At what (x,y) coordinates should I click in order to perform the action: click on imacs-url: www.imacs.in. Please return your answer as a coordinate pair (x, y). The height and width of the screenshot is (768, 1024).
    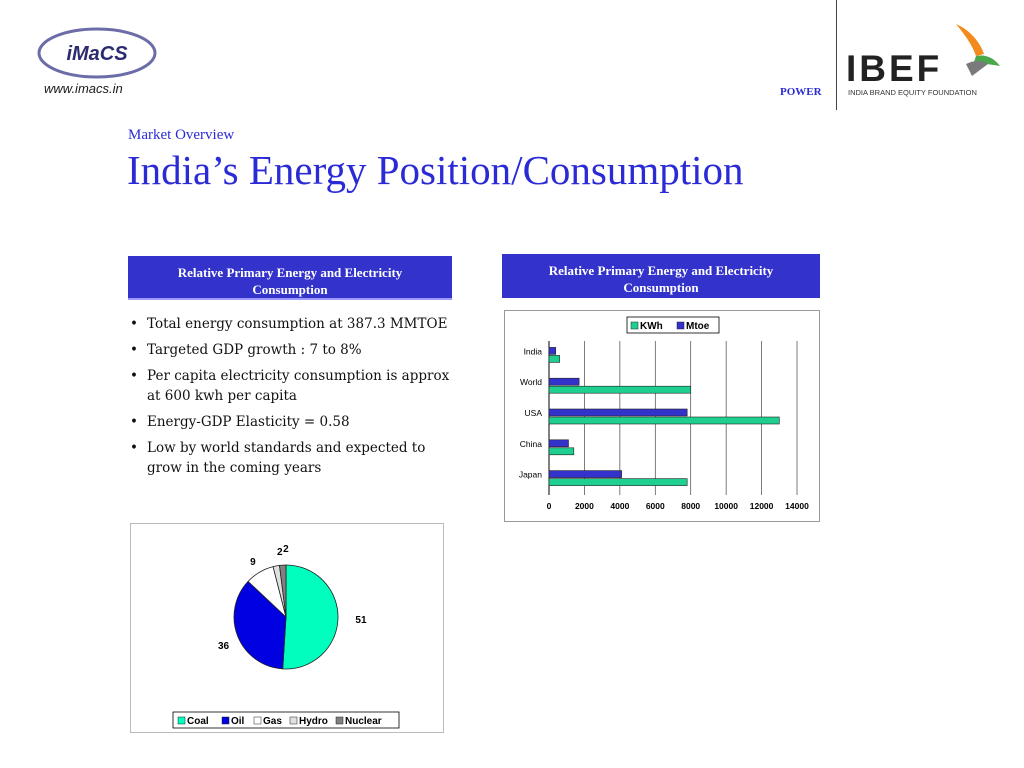
    Looking at the image, I should click on (83, 88).